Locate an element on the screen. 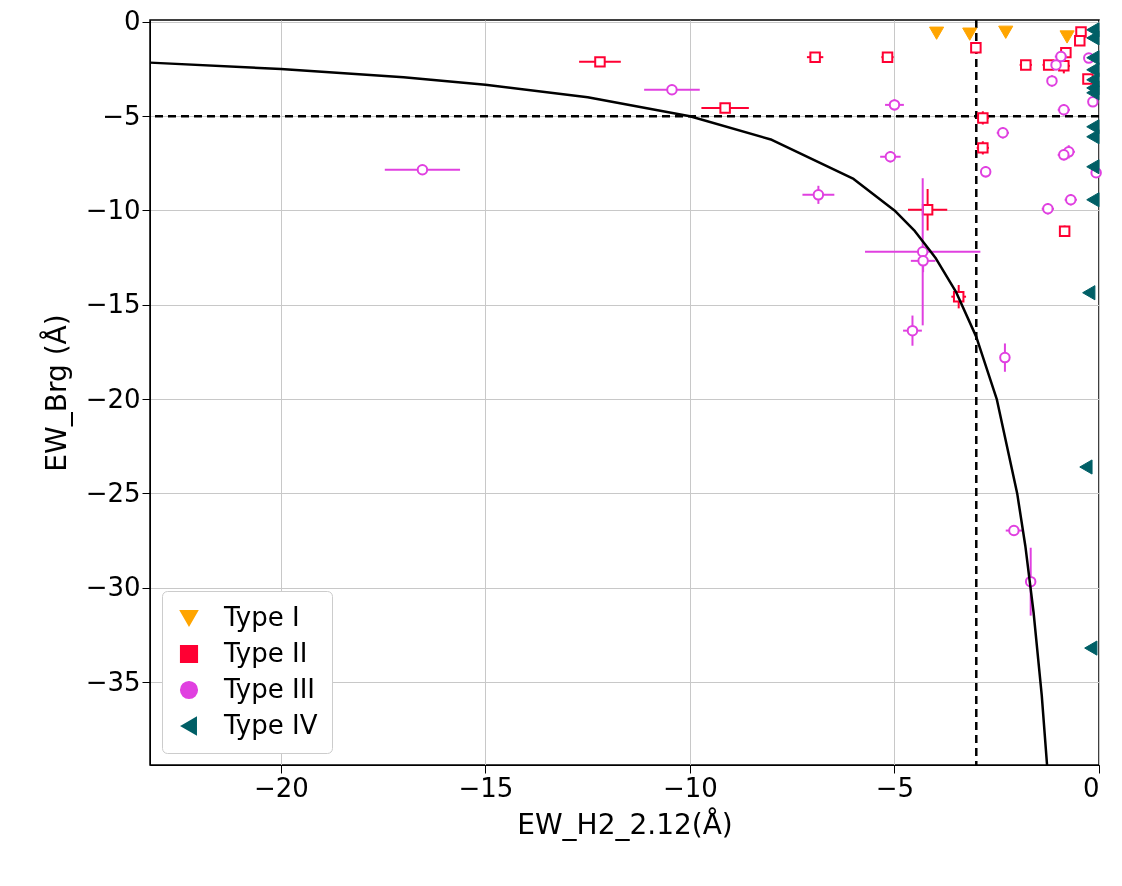  x-tick-label: −20 is located at coordinates (281, 787).